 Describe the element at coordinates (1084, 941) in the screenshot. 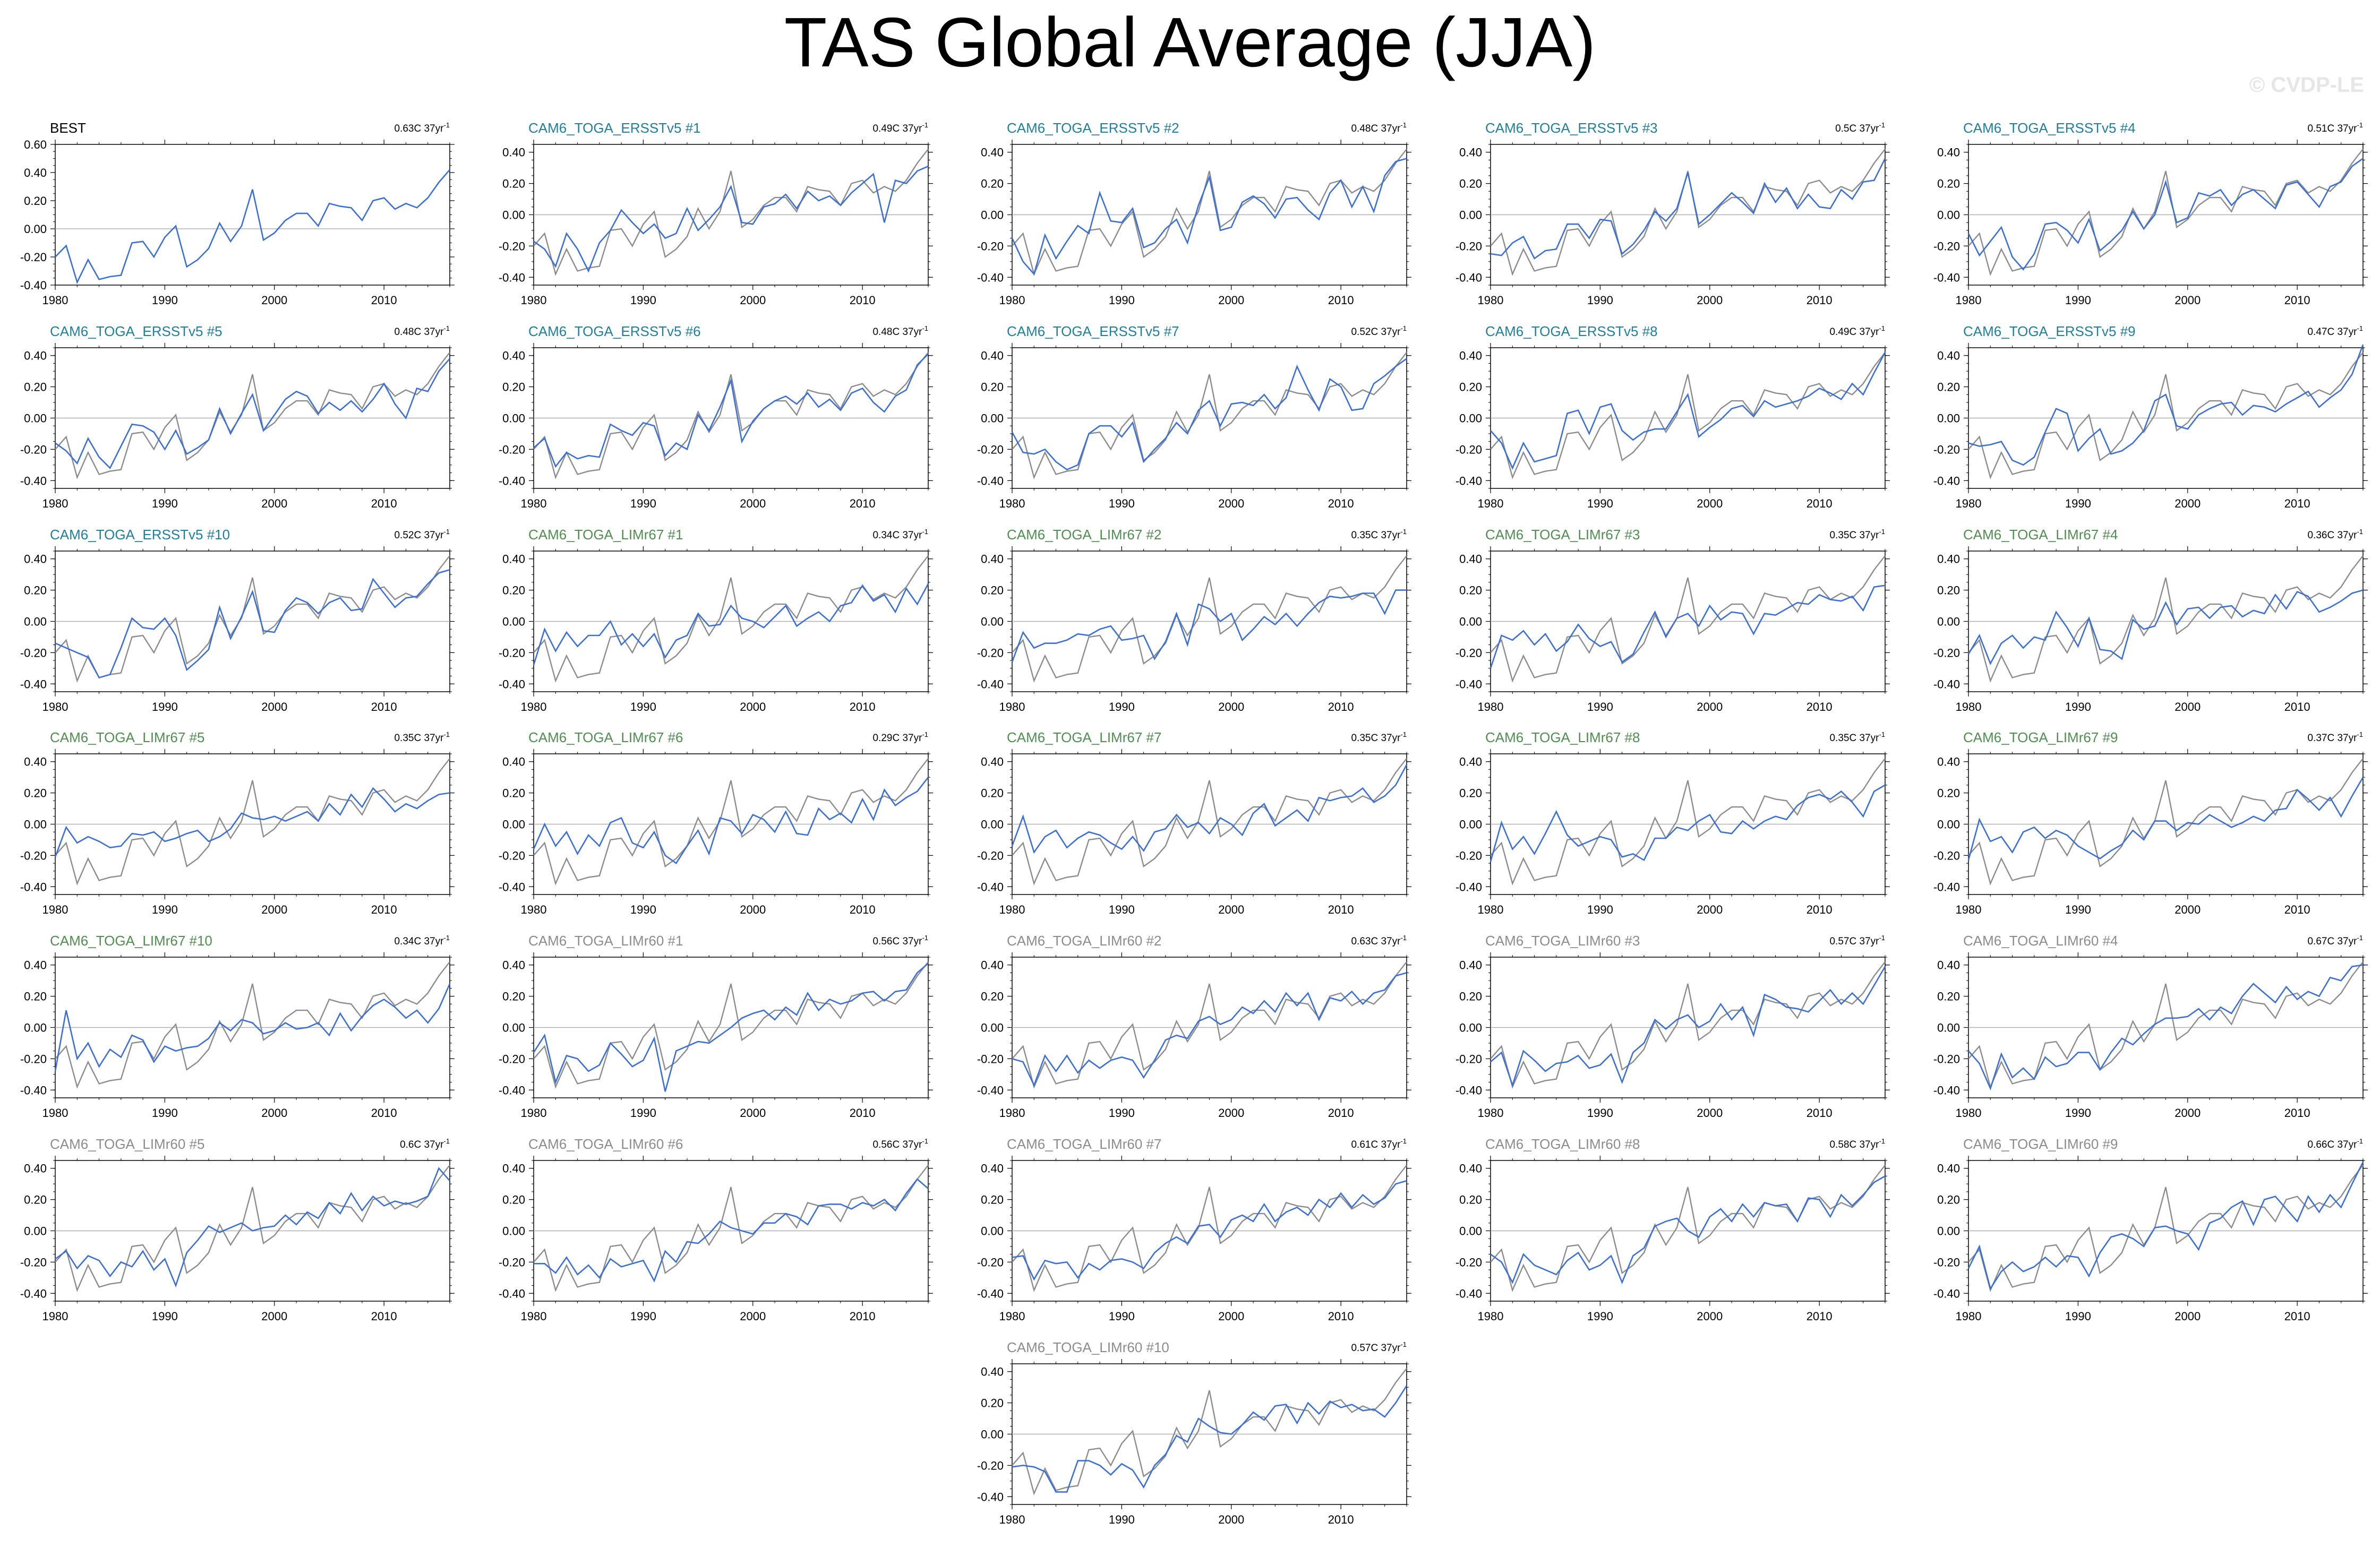

I see `panel-title: CAM6_TOGA_LIMr60 #2` at that location.